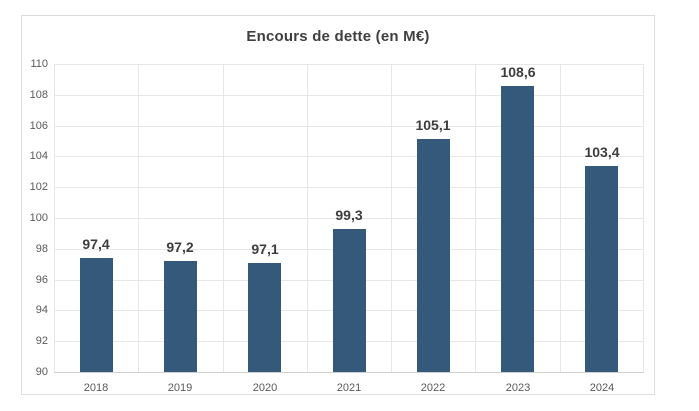 This screenshot has width=699, height=411. Describe the element at coordinates (349, 215) in the screenshot. I see `bar-value-label: 99,3` at that location.